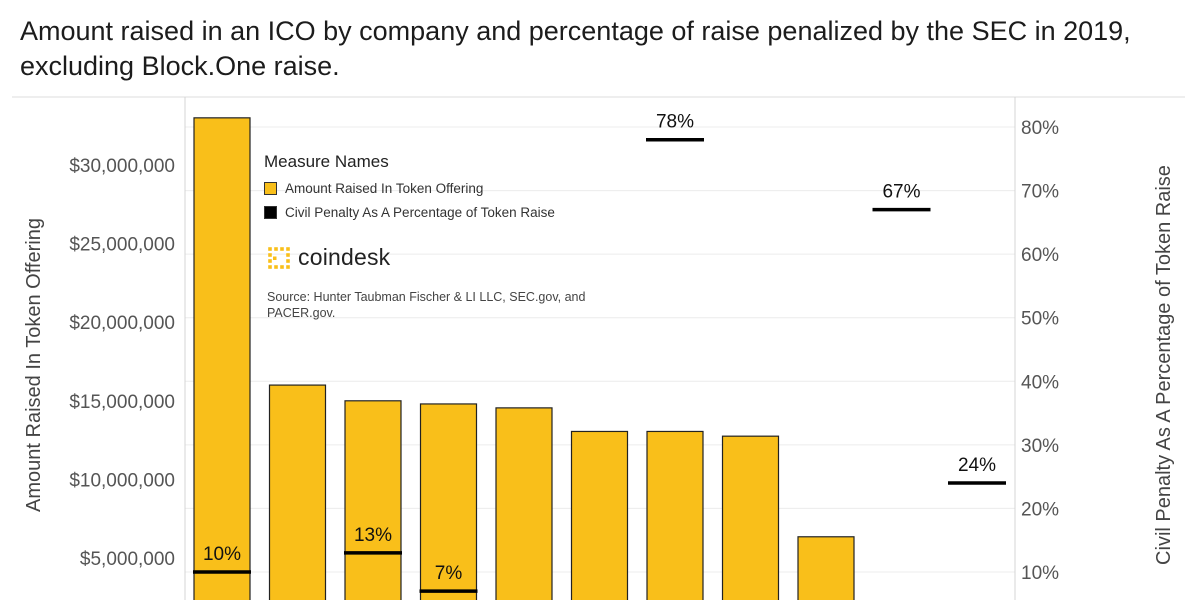  Describe the element at coordinates (122, 166) in the screenshot. I see `left-tick-label: $30,000,000` at that location.